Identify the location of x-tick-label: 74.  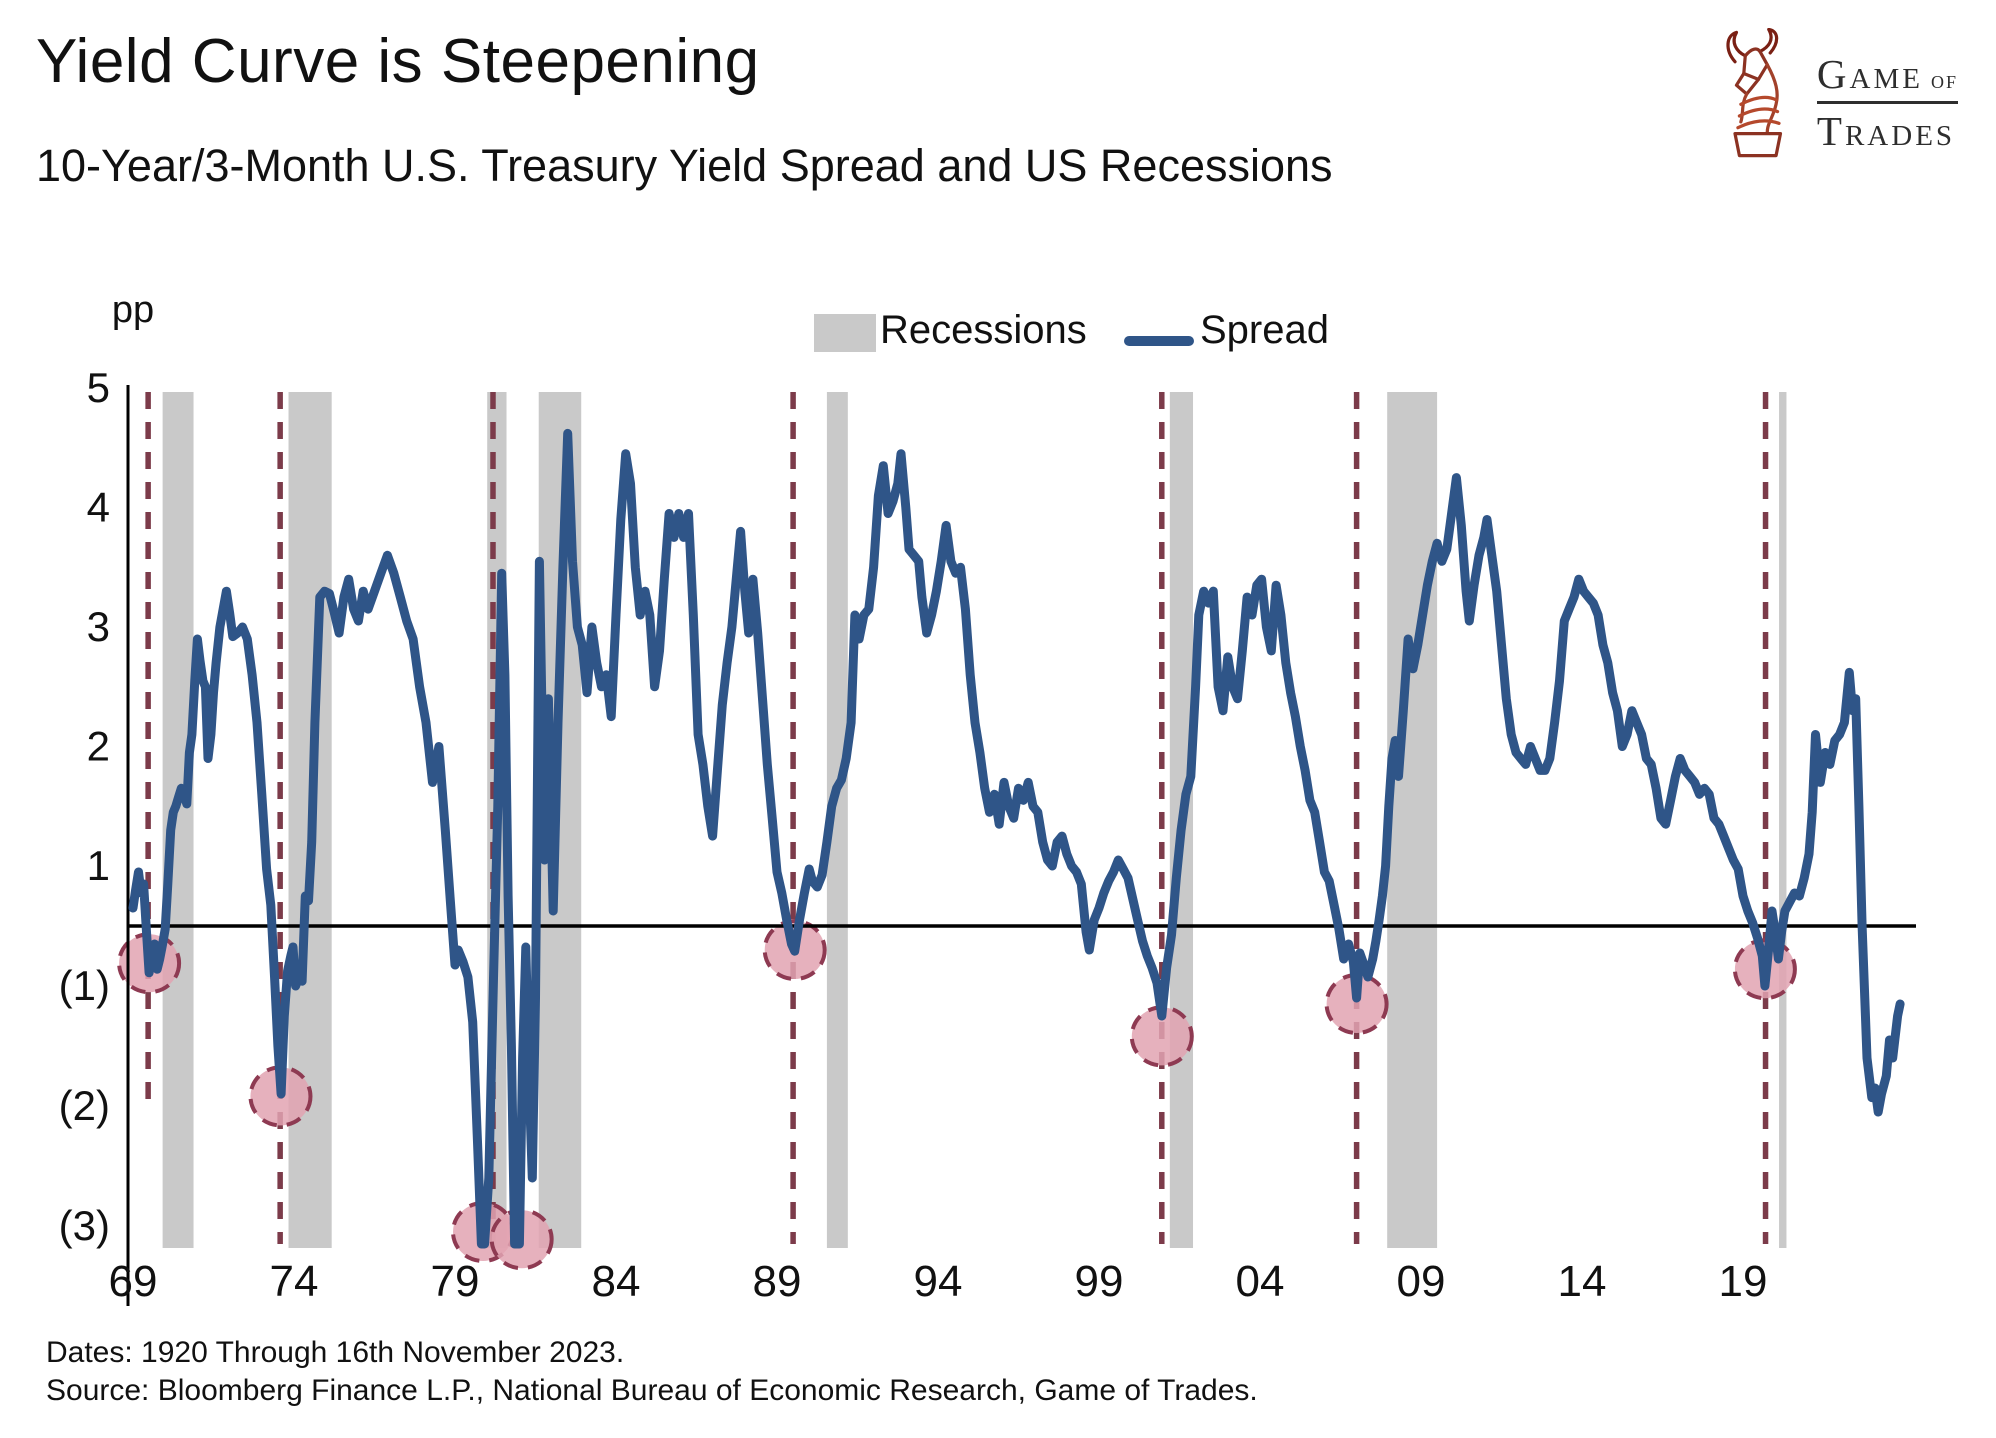
(294, 1281).